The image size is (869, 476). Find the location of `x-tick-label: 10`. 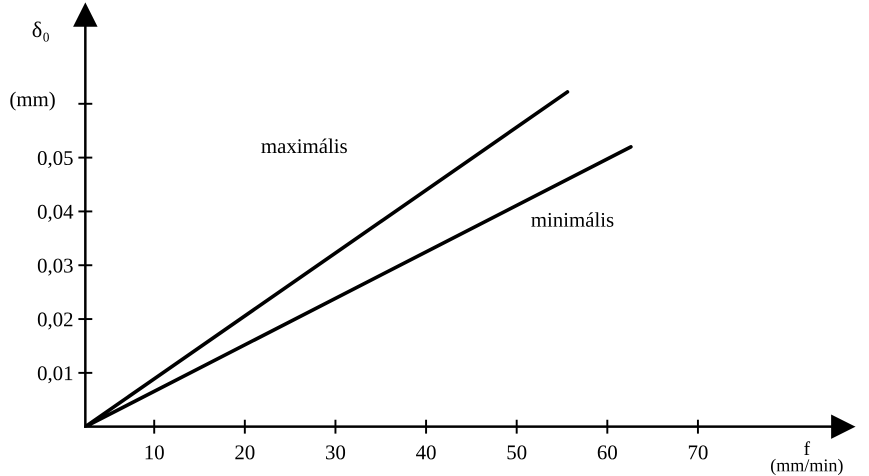

x-tick-label: 10 is located at coordinates (155, 452).